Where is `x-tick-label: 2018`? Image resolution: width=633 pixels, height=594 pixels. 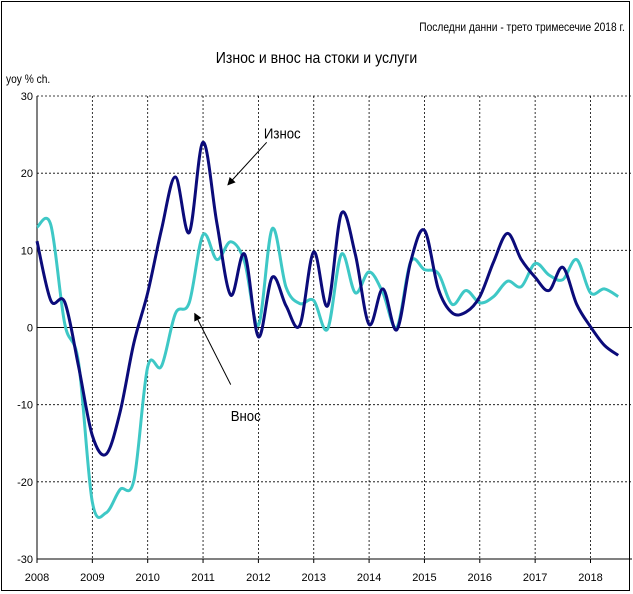 x-tick-label: 2018 is located at coordinates (590, 578).